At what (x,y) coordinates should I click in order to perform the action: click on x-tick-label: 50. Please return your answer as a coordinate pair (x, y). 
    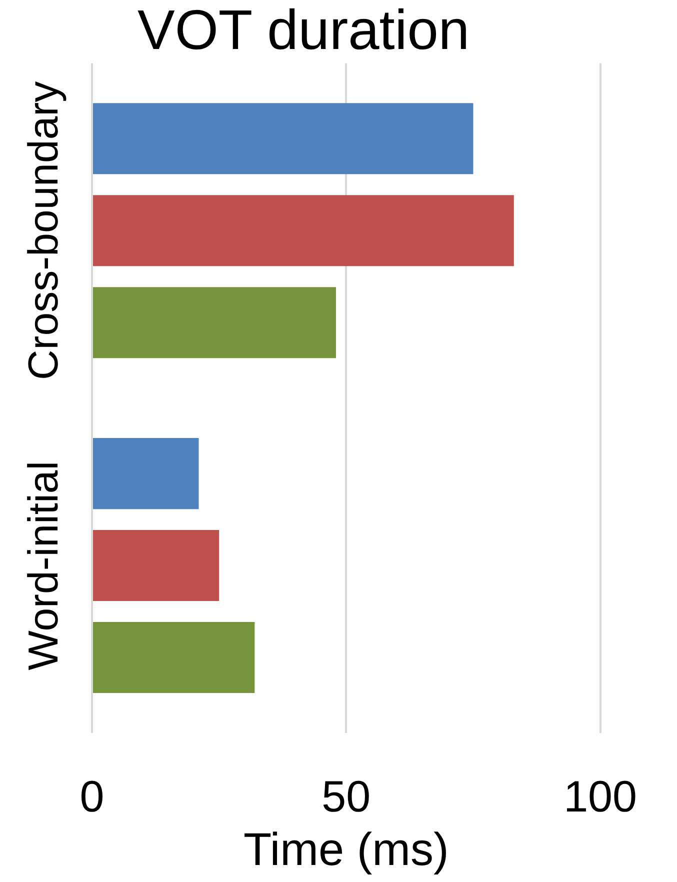
    Looking at the image, I should click on (346, 797).